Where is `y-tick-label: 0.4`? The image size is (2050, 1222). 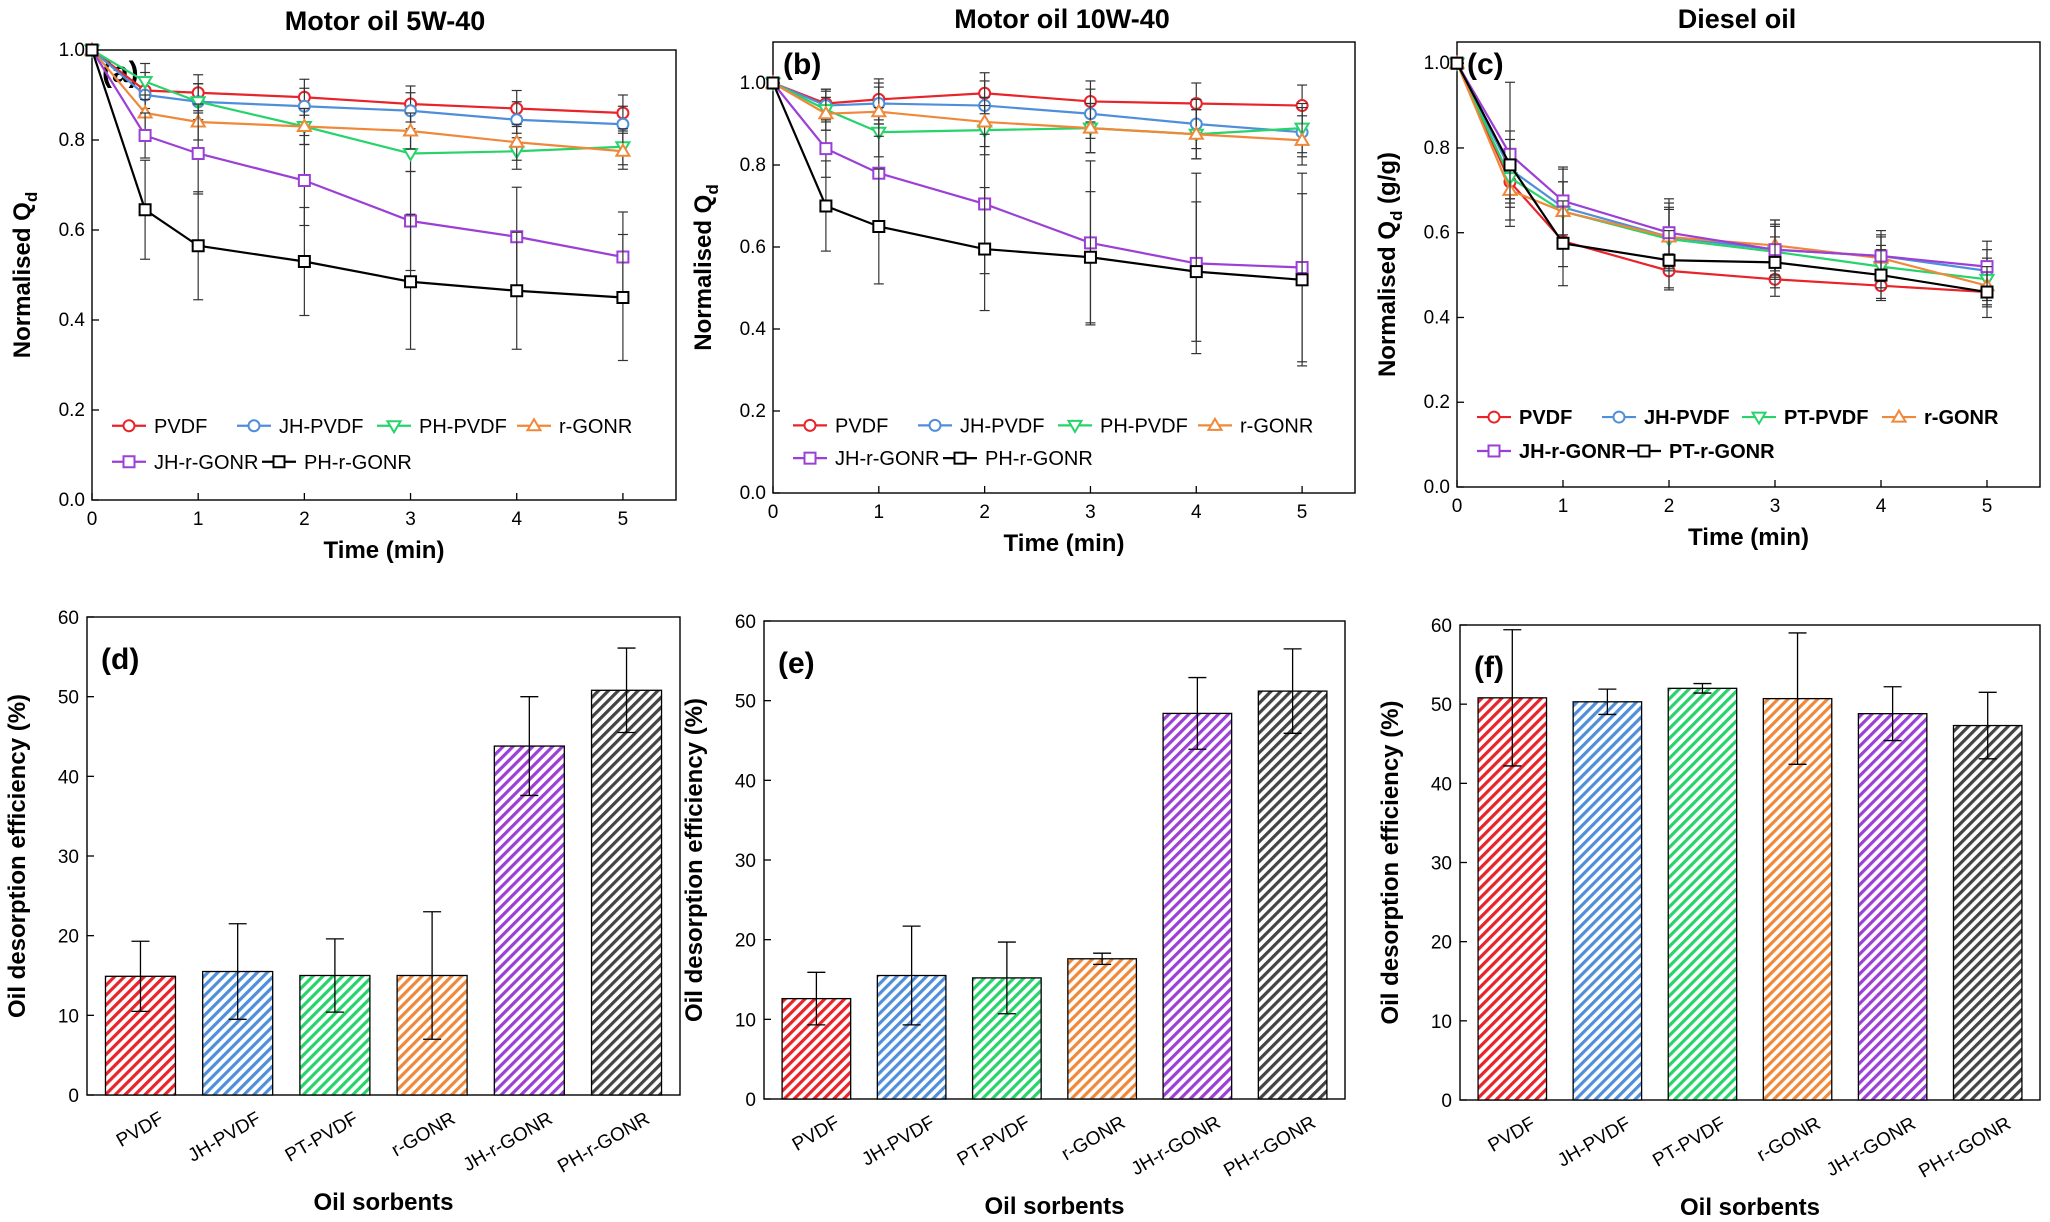 y-tick-label: 0.4 is located at coordinates (72, 320).